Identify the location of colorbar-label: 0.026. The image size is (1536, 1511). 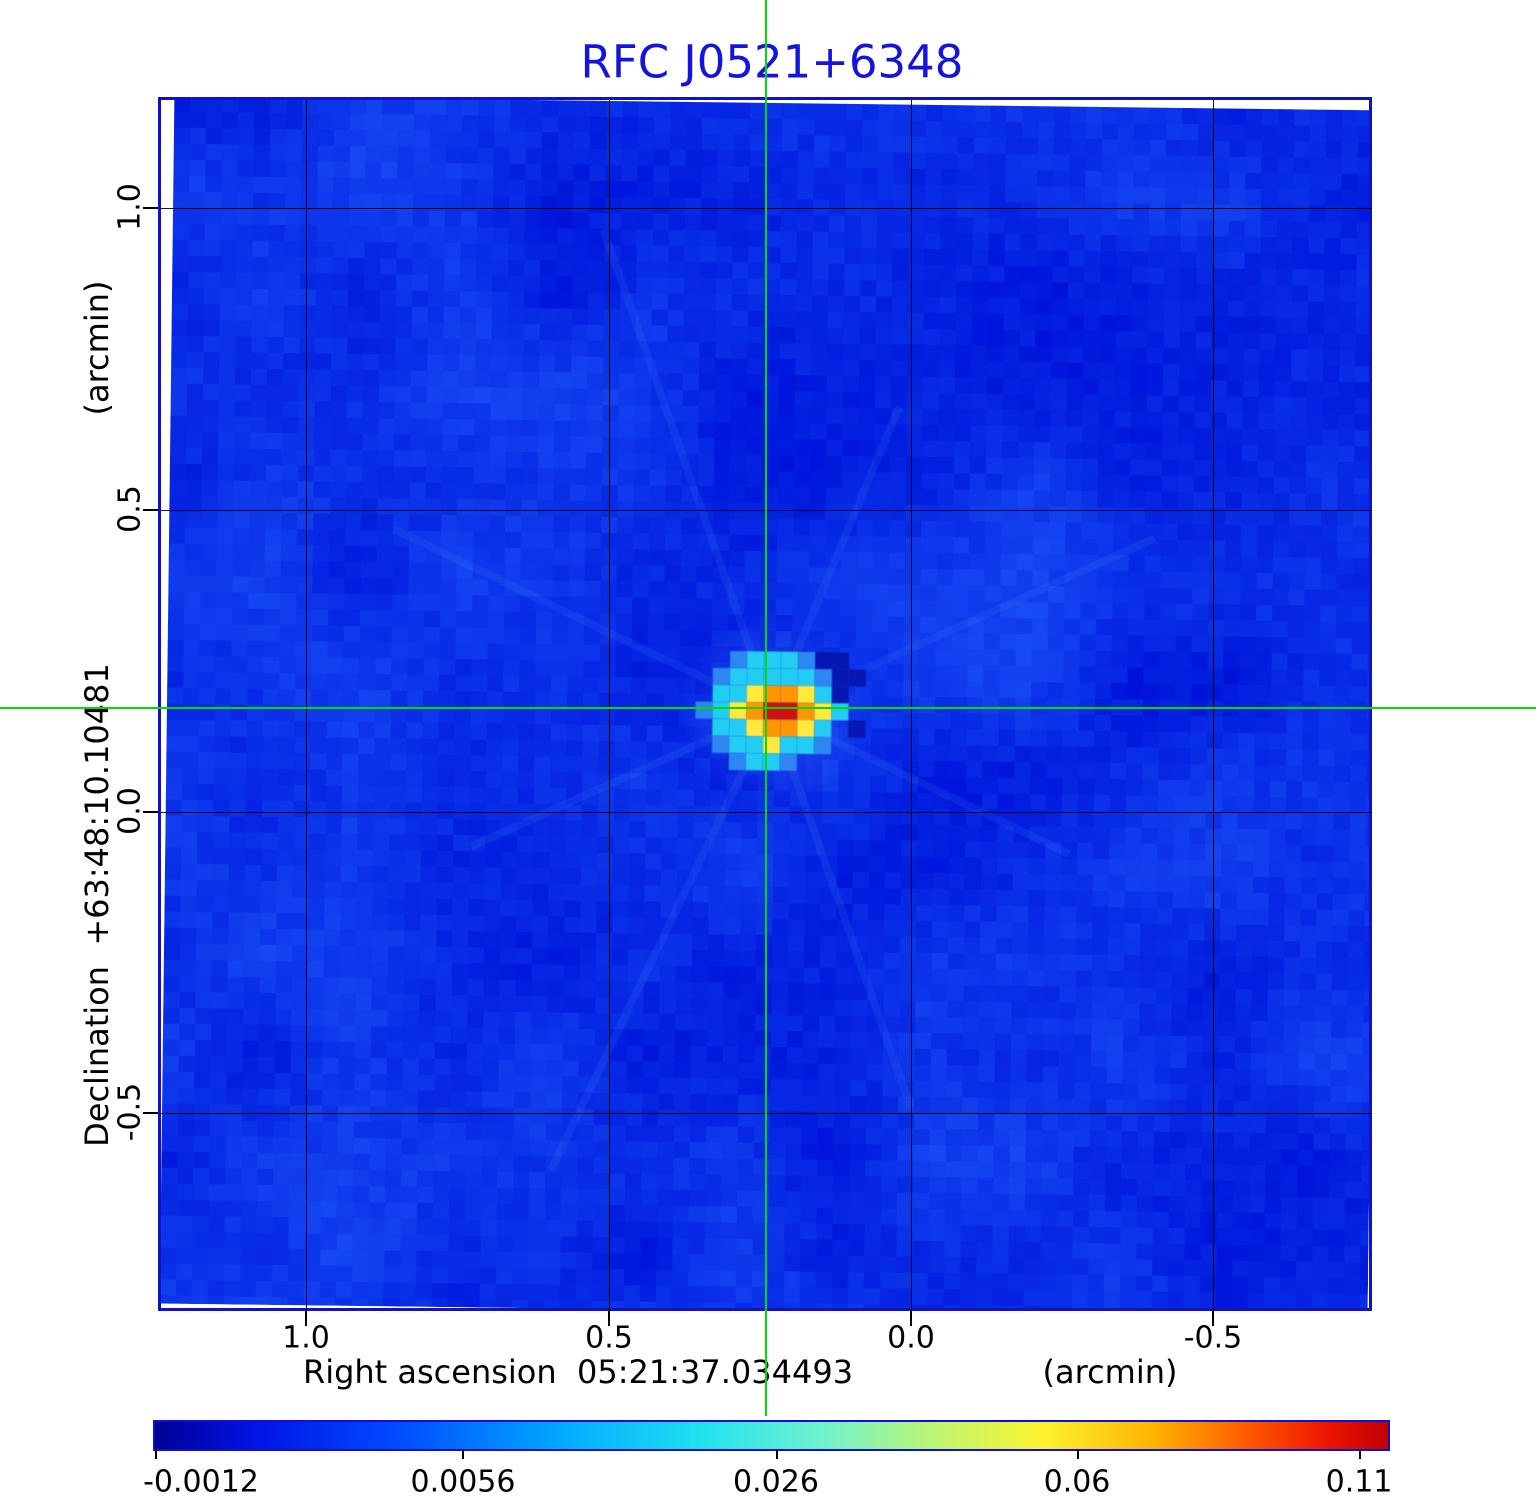
(776, 1482).